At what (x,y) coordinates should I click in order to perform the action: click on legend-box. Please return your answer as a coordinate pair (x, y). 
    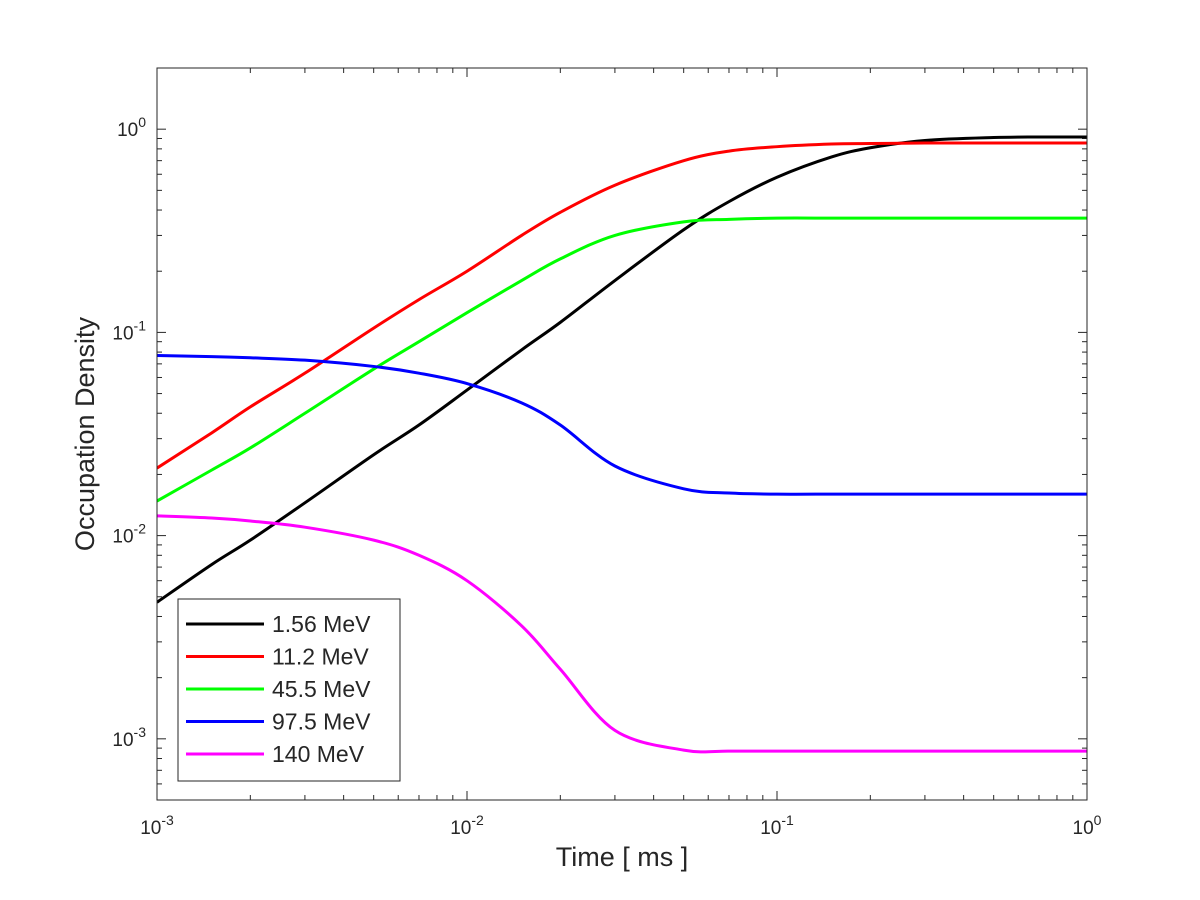
    Looking at the image, I should click on (289, 690).